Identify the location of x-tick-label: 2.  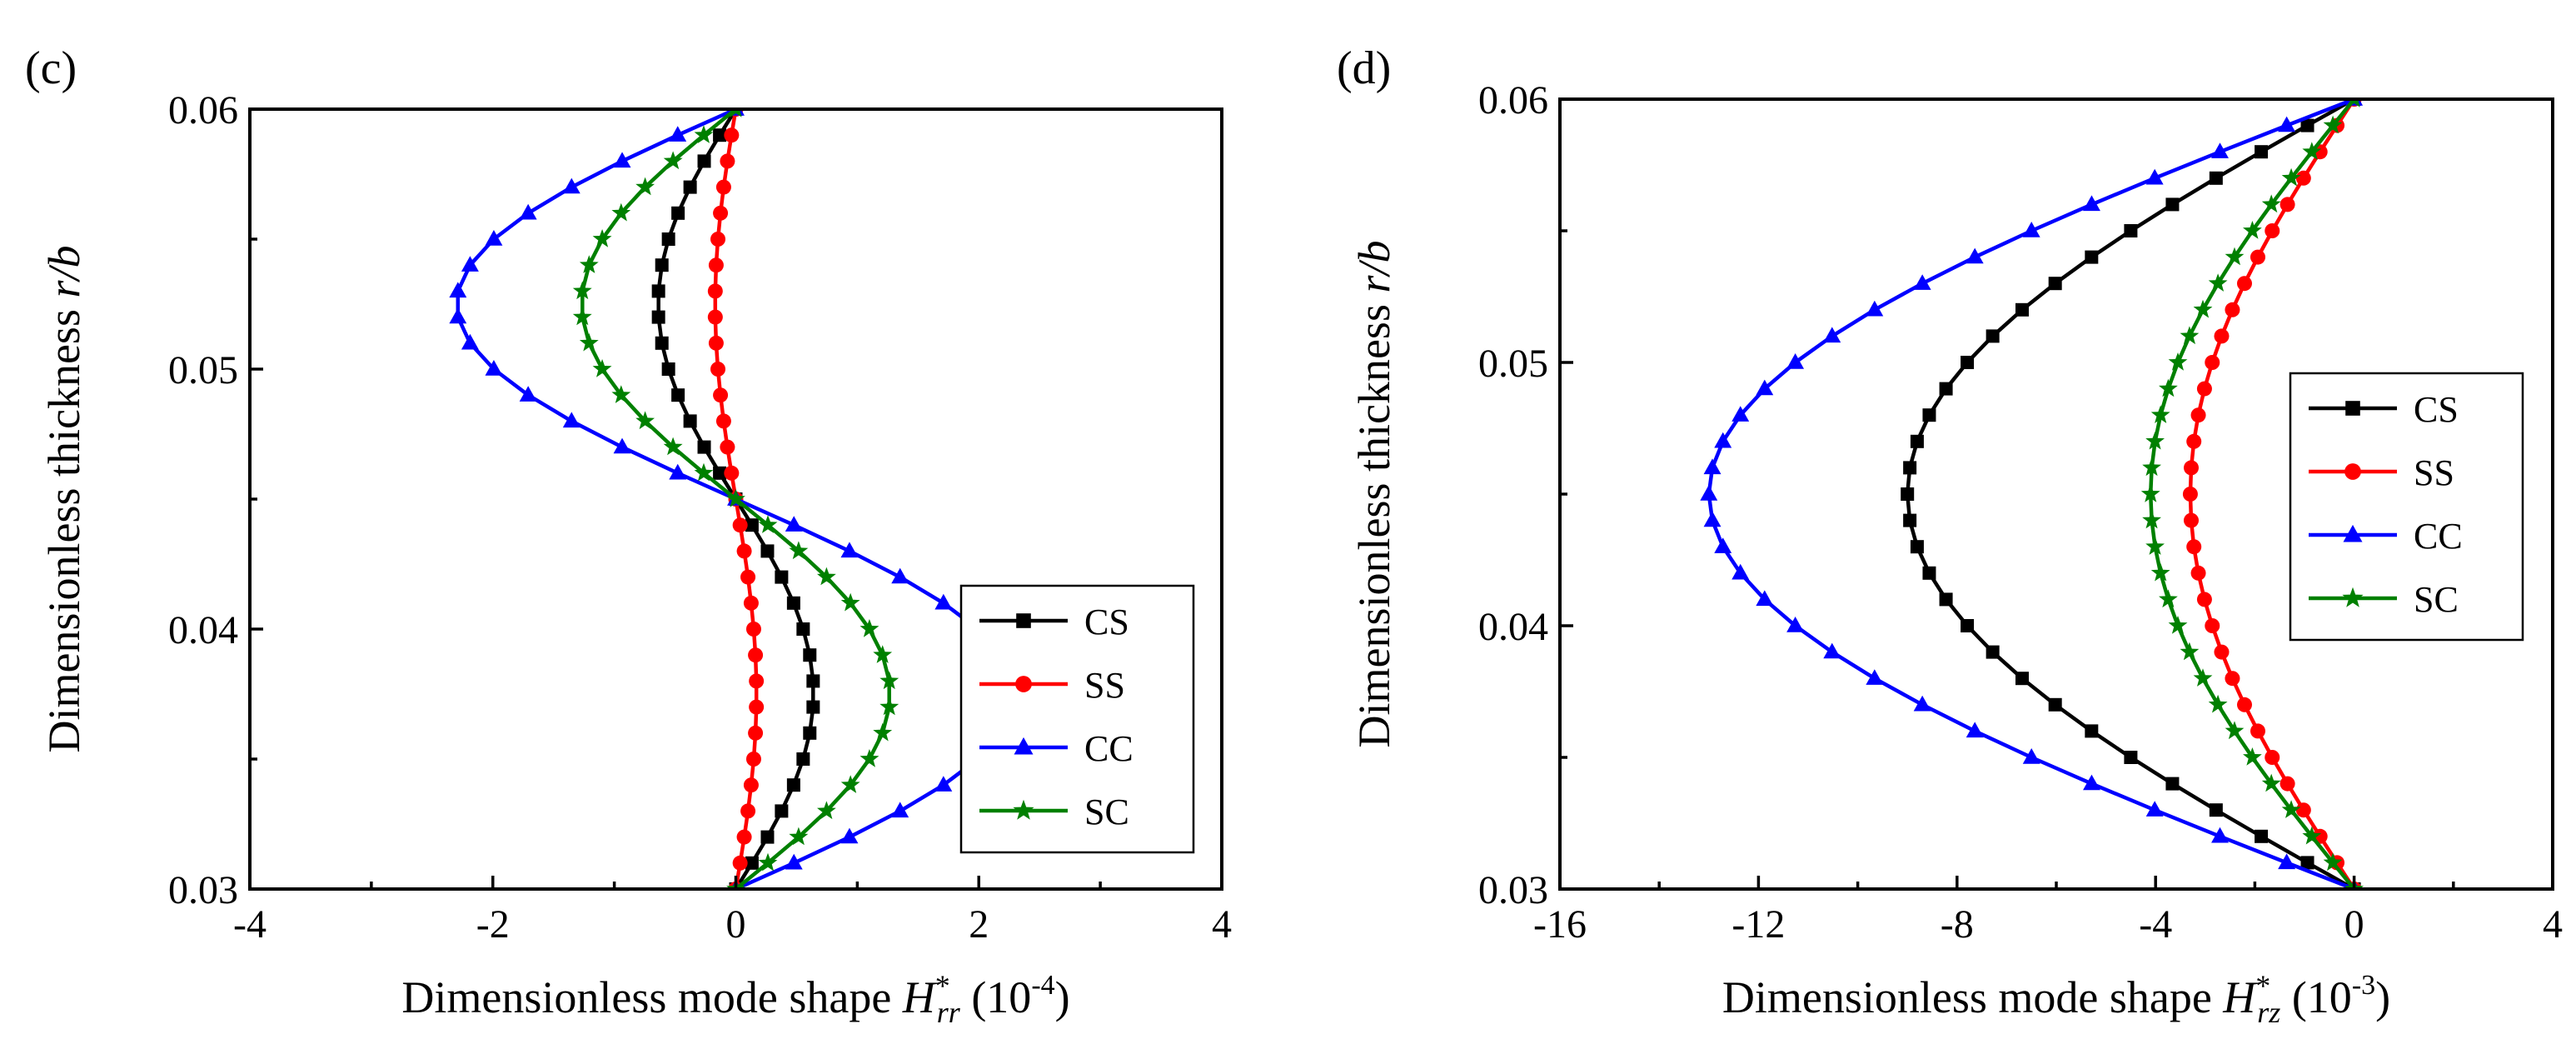
(979, 924).